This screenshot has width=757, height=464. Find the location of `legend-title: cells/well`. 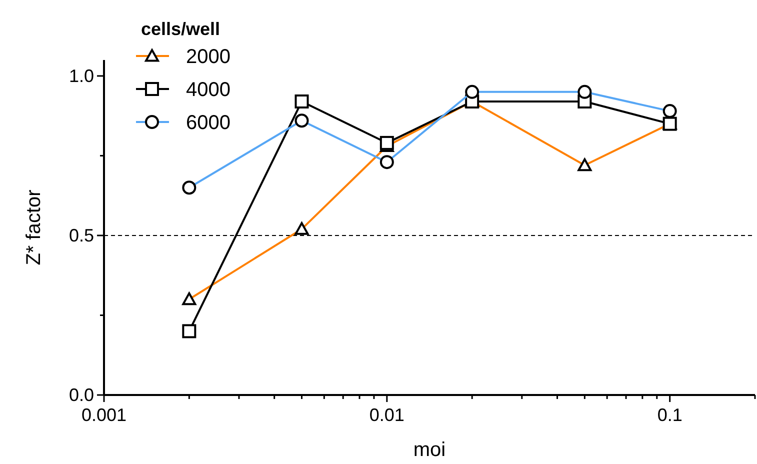

legend-title: cells/well is located at coordinates (180, 29).